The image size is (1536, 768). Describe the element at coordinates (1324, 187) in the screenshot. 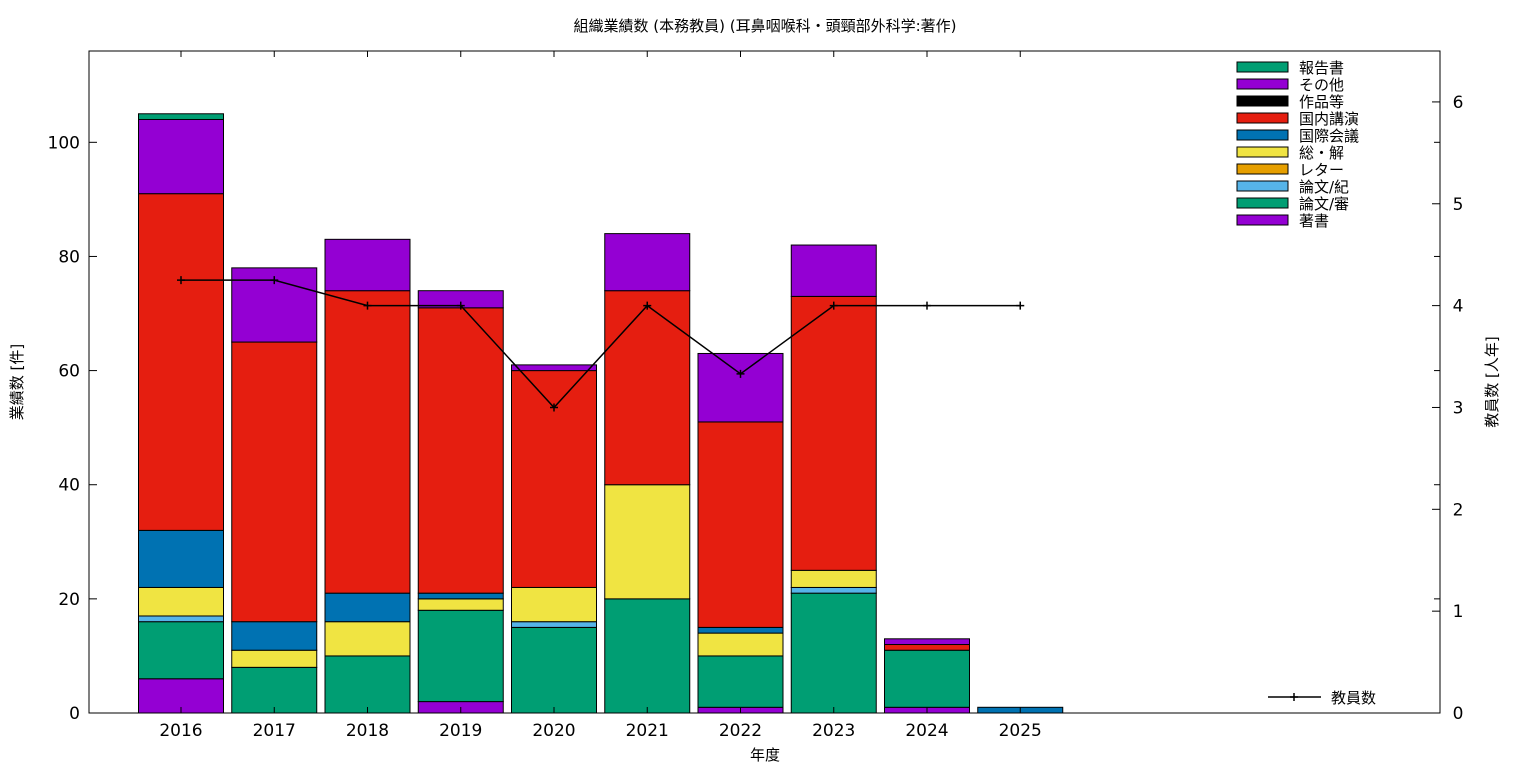

I see `legend-label: 論文/紀` at that location.